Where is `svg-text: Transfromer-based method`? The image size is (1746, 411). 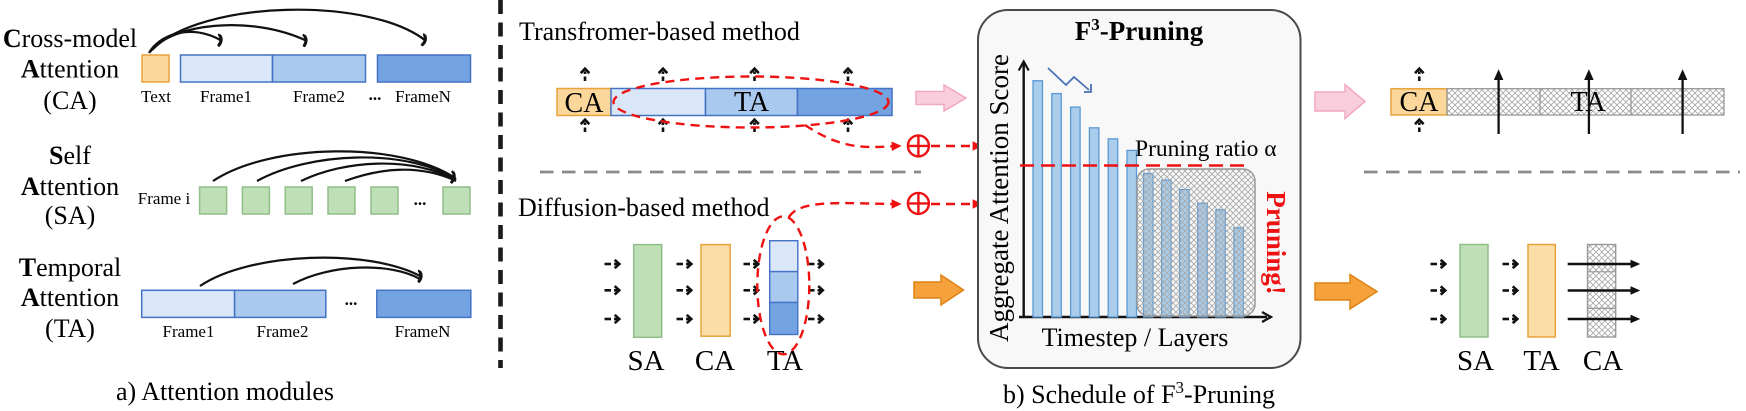 svg-text: Transfromer-based method is located at coordinates (659, 31).